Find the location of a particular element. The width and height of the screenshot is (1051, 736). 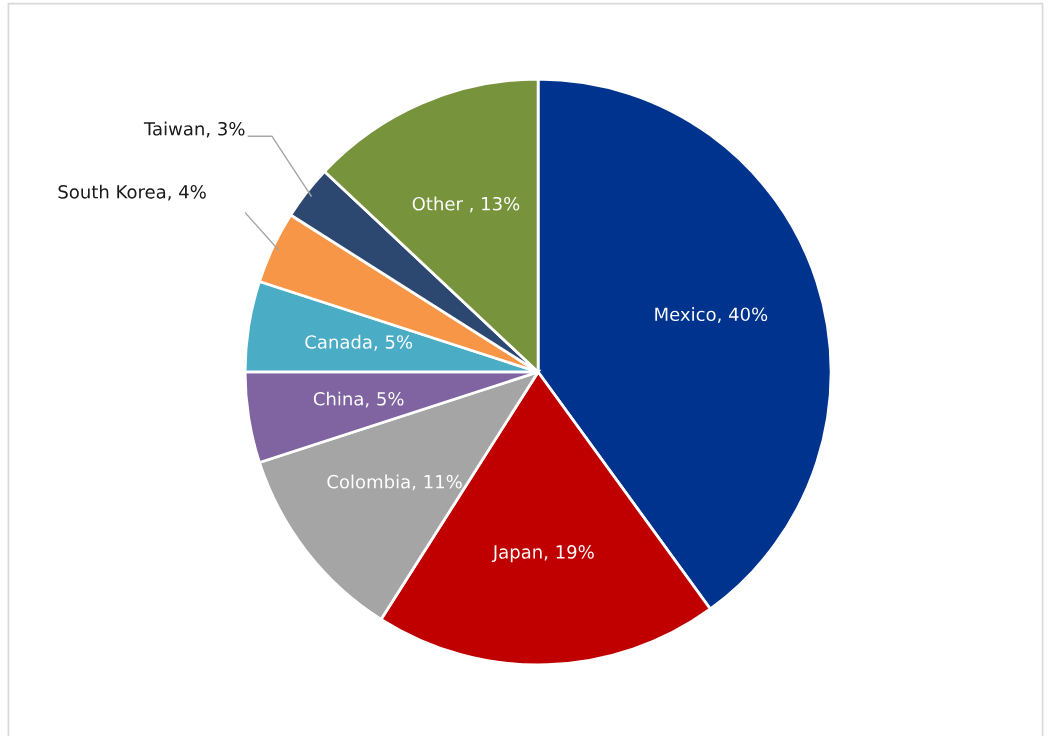

slice-label: Colombia, 11% is located at coordinates (394, 482).